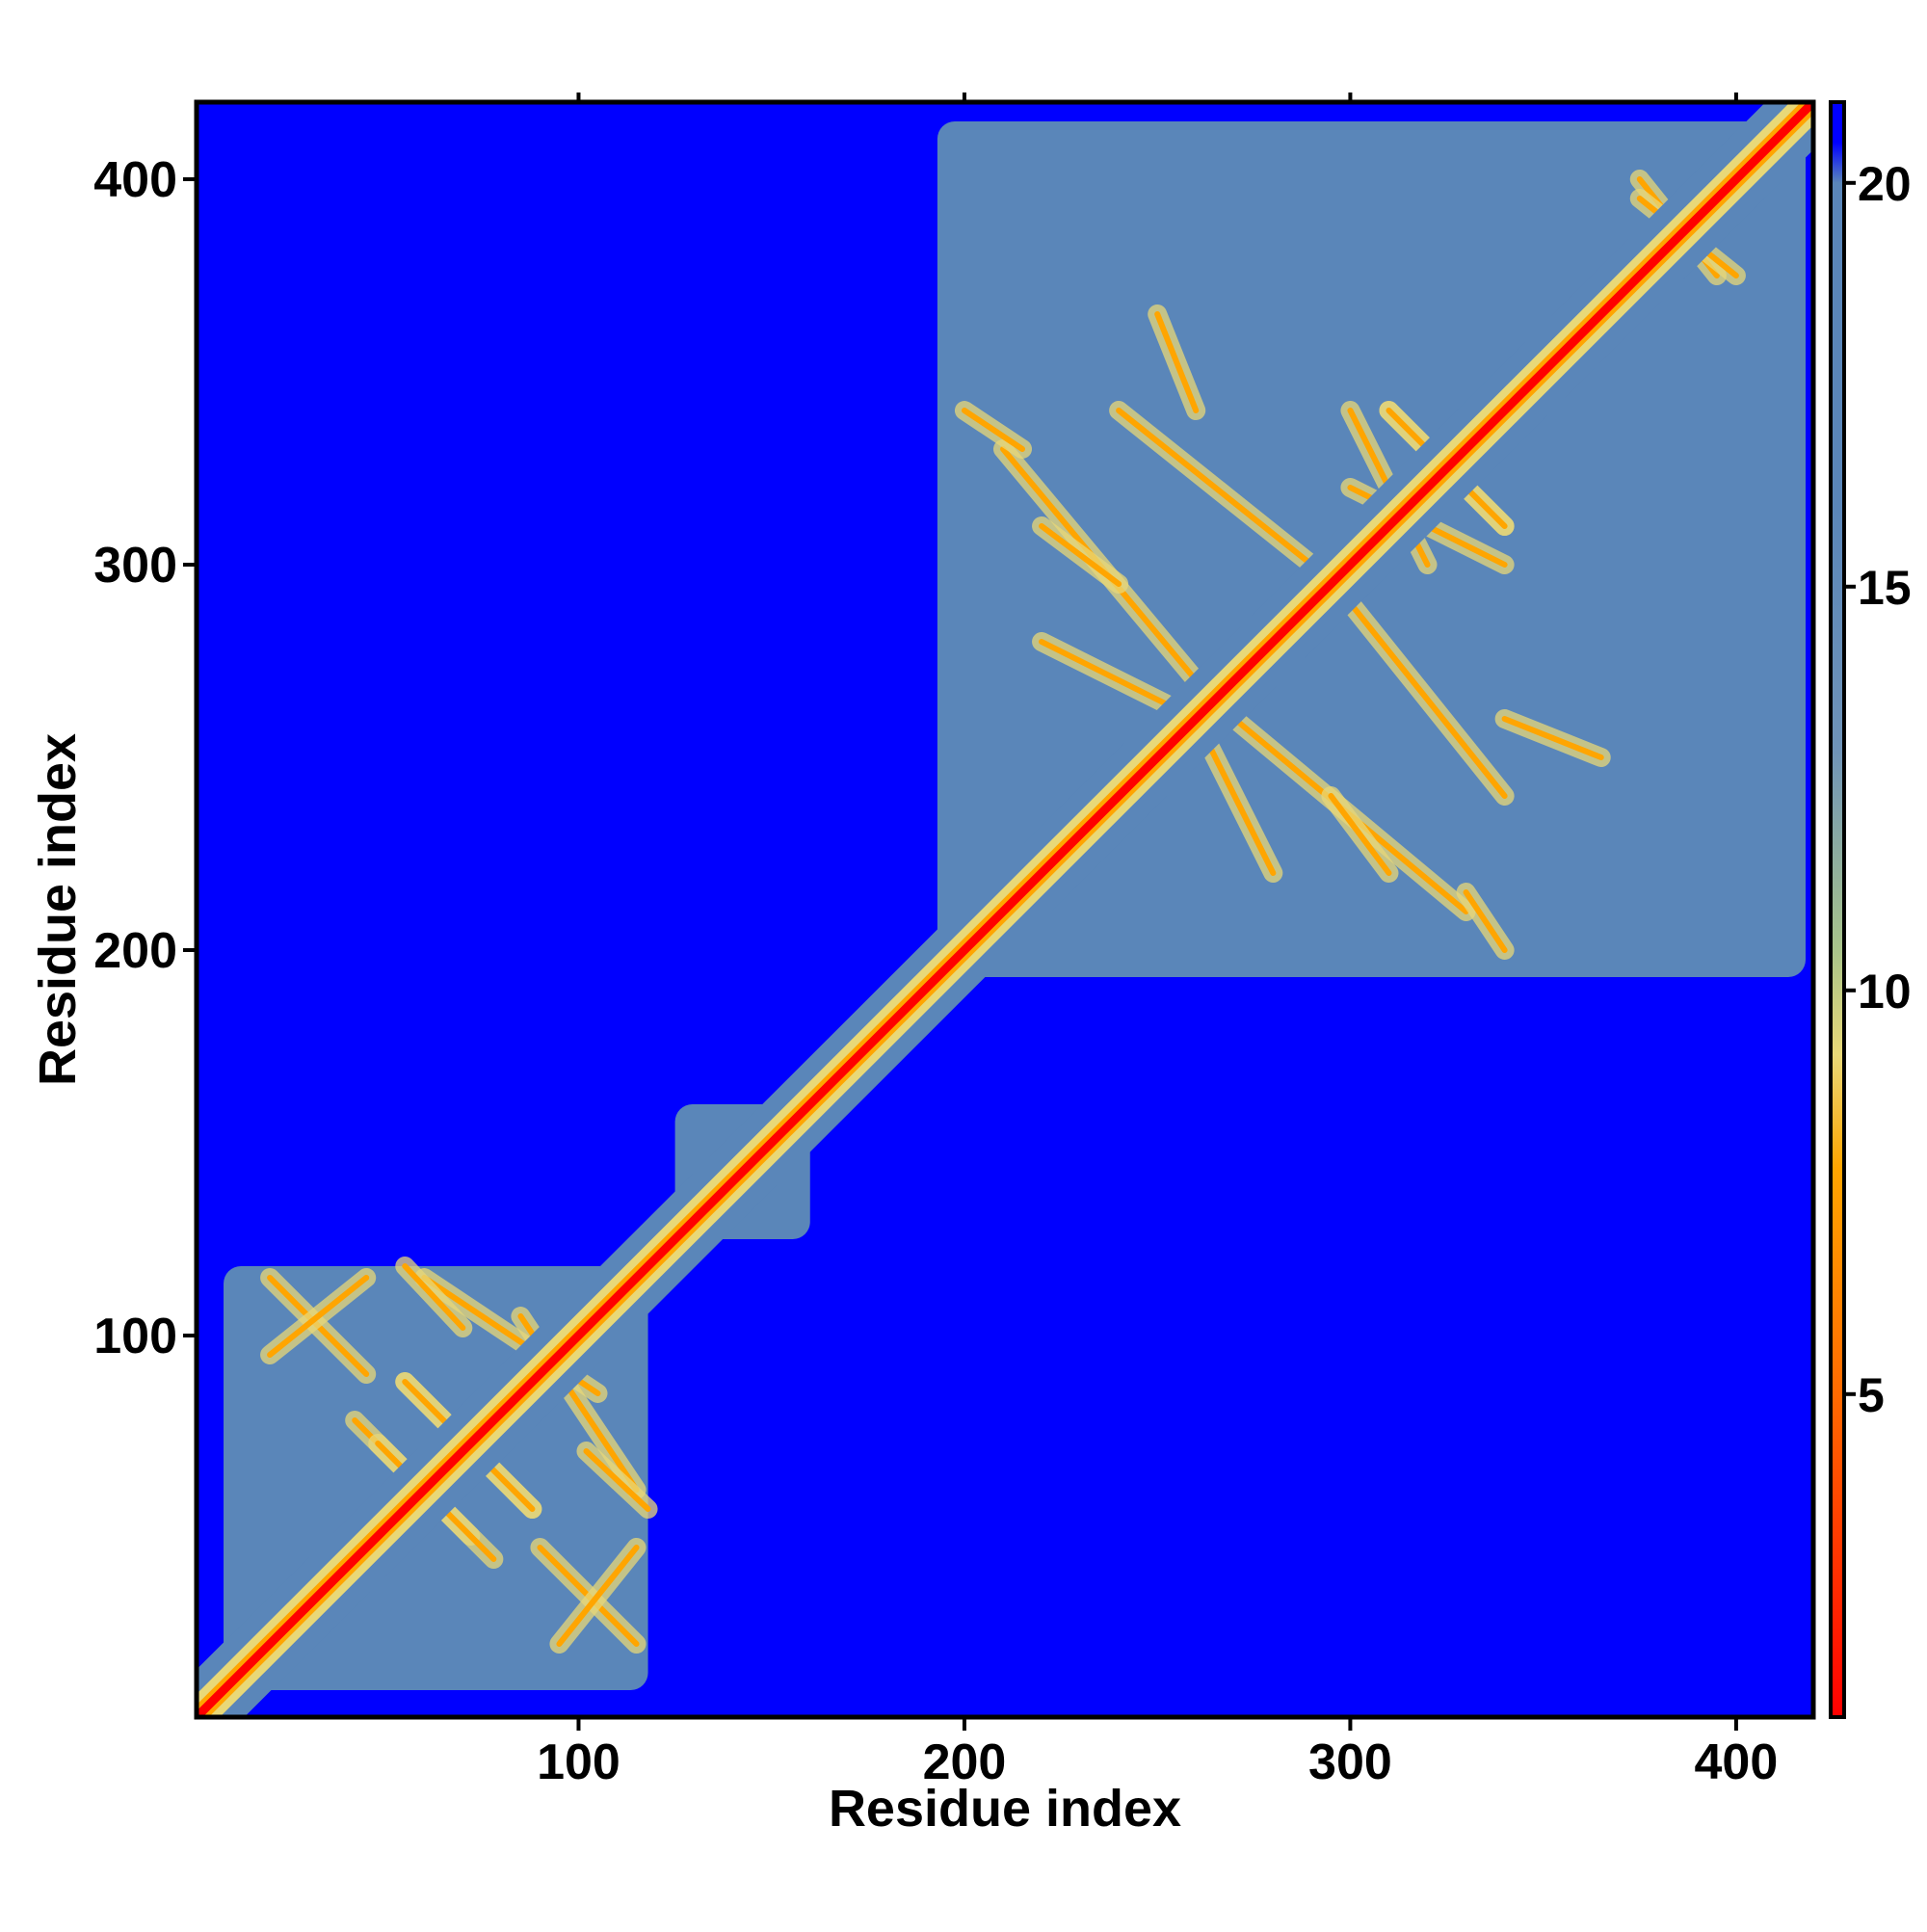 The height and width of the screenshot is (1932, 1927). What do you see at coordinates (1871, 1395) in the screenshot?
I see `colorbar-tick-label-5: 5` at bounding box center [1871, 1395].